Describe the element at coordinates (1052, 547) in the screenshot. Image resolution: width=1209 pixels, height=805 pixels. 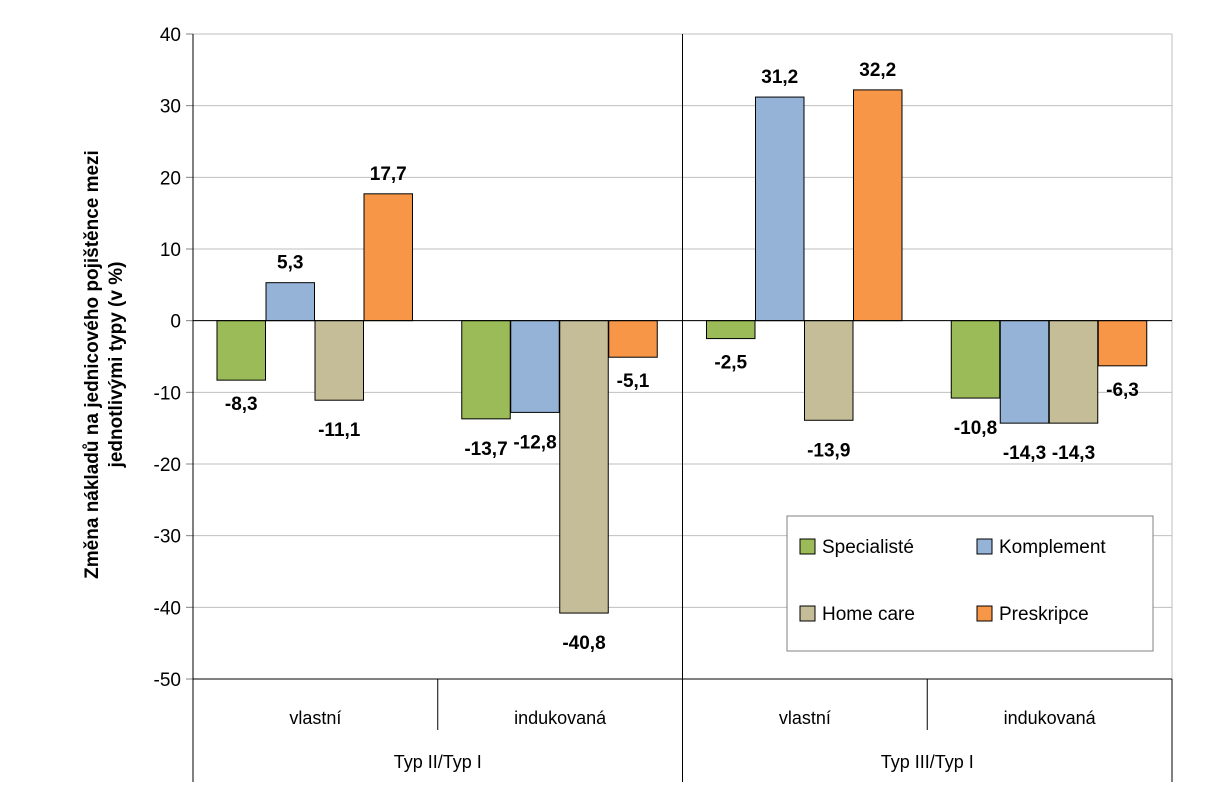
I see `legend-label: Komplement` at that location.